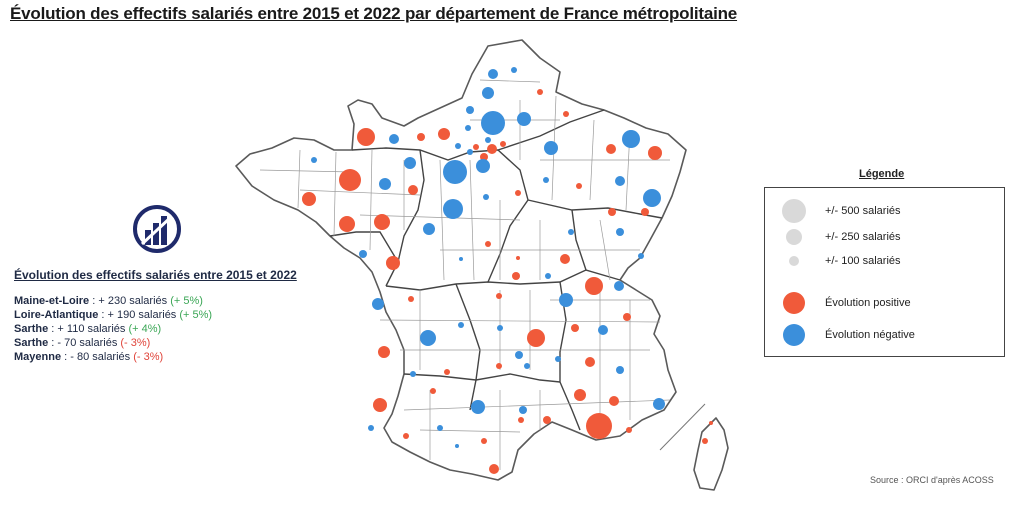 The width and height of the screenshot is (1024, 507). What do you see at coordinates (157, 229) in the screenshot?
I see `orci-logo-icon` at bounding box center [157, 229].